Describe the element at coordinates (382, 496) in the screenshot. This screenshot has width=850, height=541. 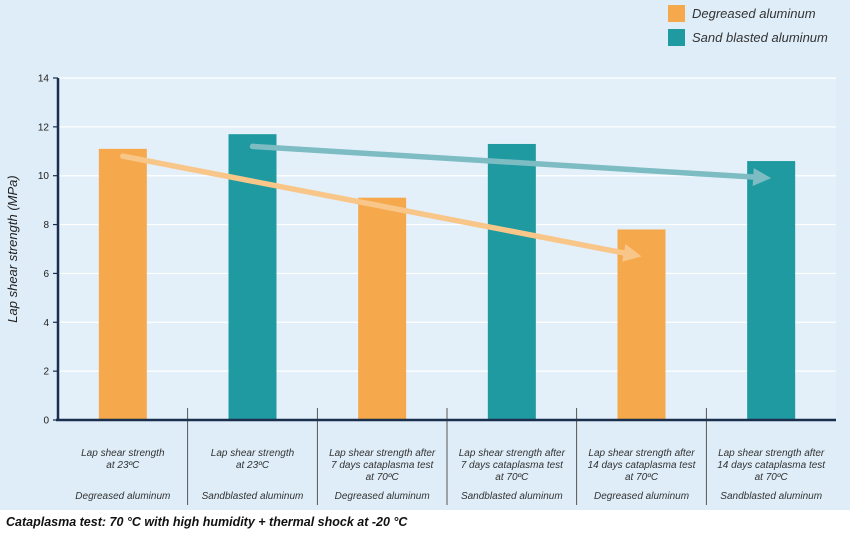
I see `category-material-3: Degreased aluminum` at that location.